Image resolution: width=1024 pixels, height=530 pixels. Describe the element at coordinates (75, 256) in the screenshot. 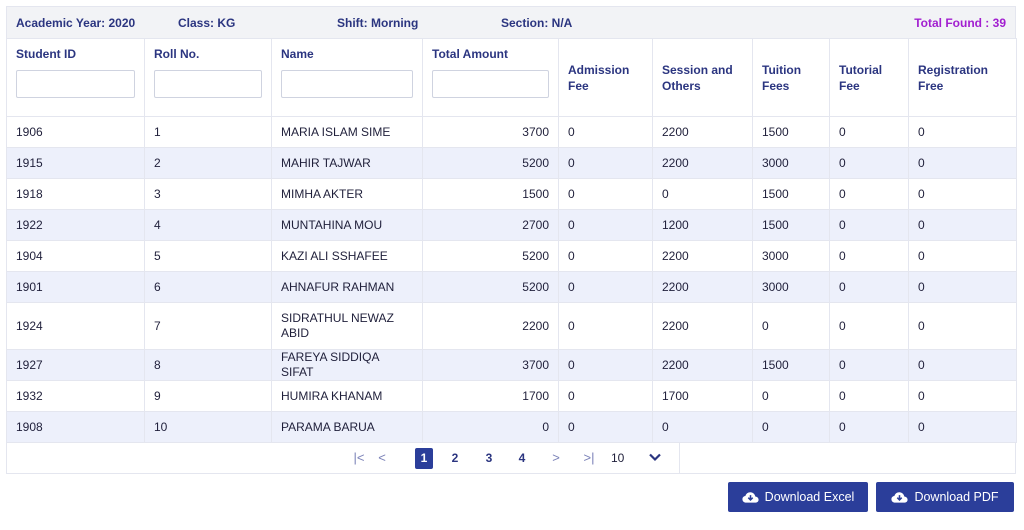

I see `cell-student-id: 1904` at that location.